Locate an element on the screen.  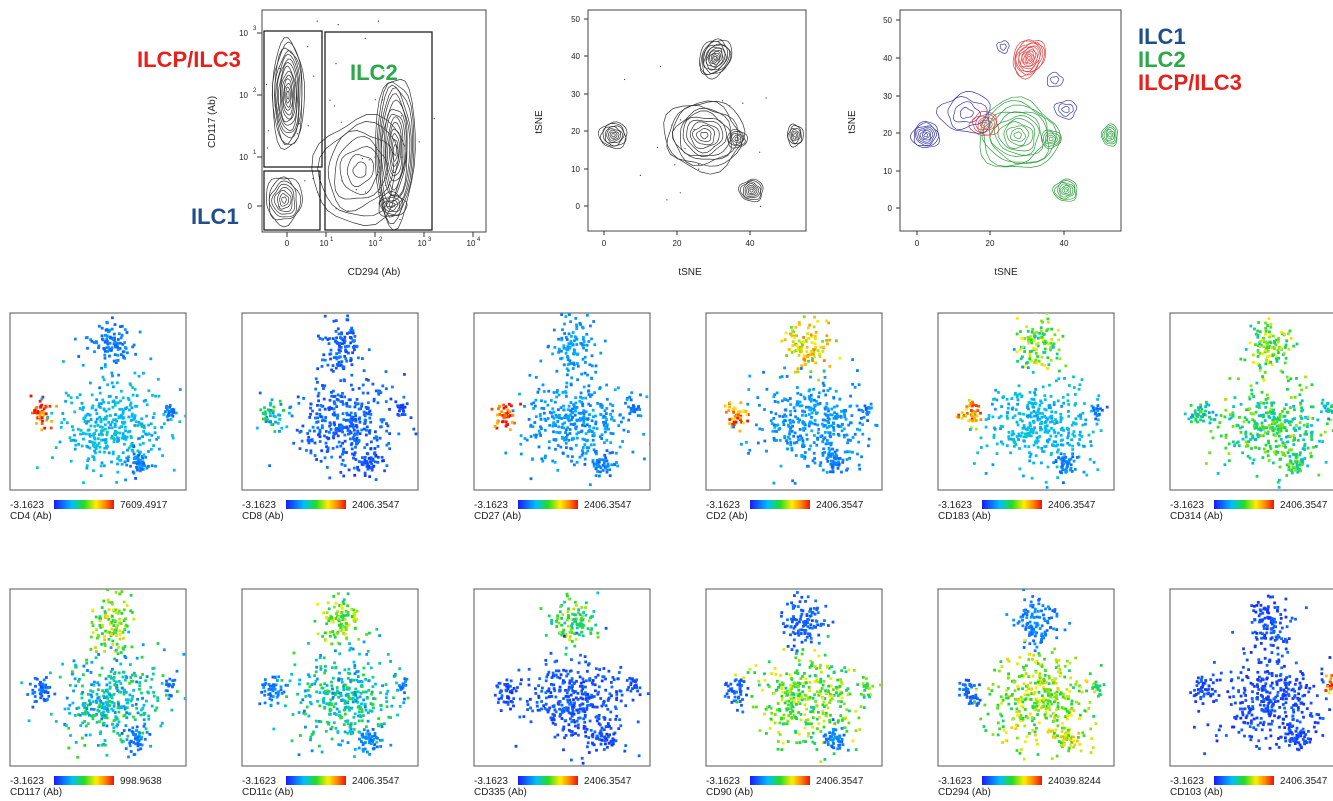
gate-ilc2 is located at coordinates (378, 131).